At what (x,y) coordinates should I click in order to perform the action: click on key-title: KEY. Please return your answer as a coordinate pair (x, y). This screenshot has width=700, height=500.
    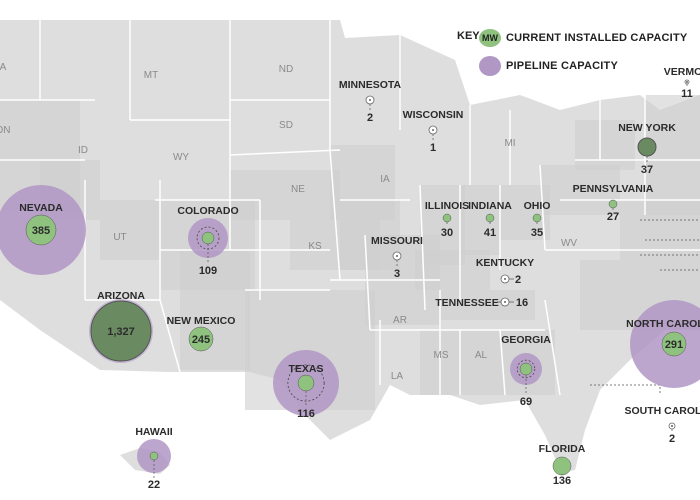
    Looking at the image, I should click on (468, 36).